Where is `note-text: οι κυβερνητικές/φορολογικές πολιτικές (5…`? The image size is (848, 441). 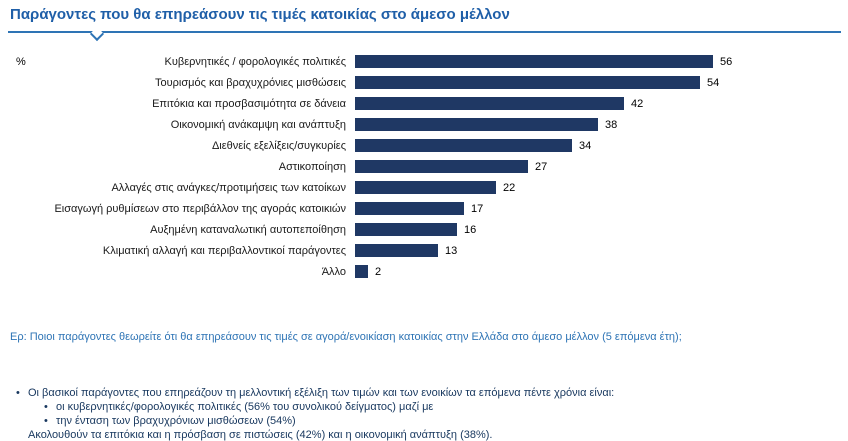
note-text: οι κυβερνητικές/φορολογικές πολιτικές (5… is located at coordinates (245, 407).